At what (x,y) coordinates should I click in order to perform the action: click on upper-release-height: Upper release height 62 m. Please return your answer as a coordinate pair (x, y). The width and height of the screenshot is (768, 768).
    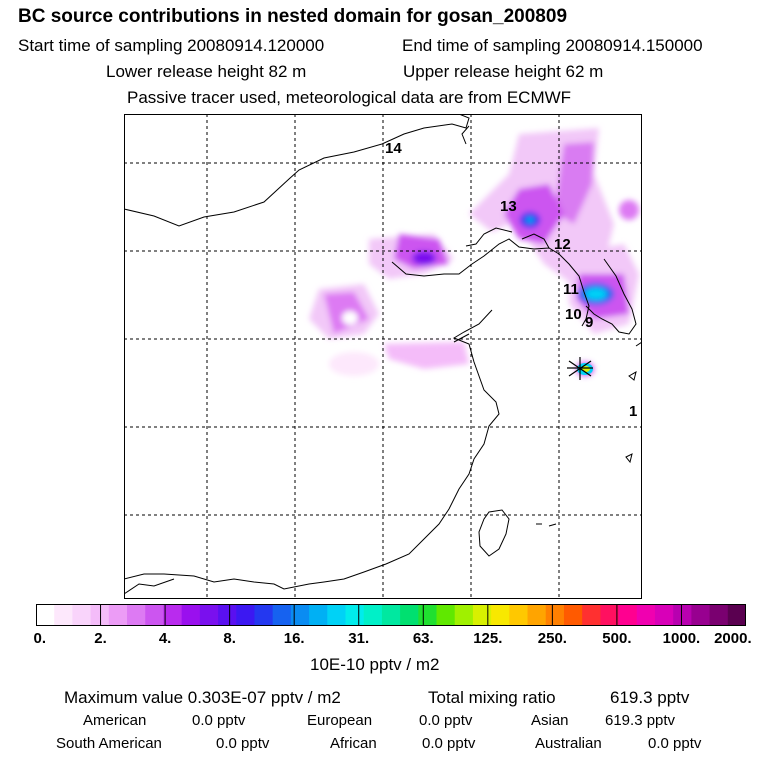
    Looking at the image, I should click on (503, 71).